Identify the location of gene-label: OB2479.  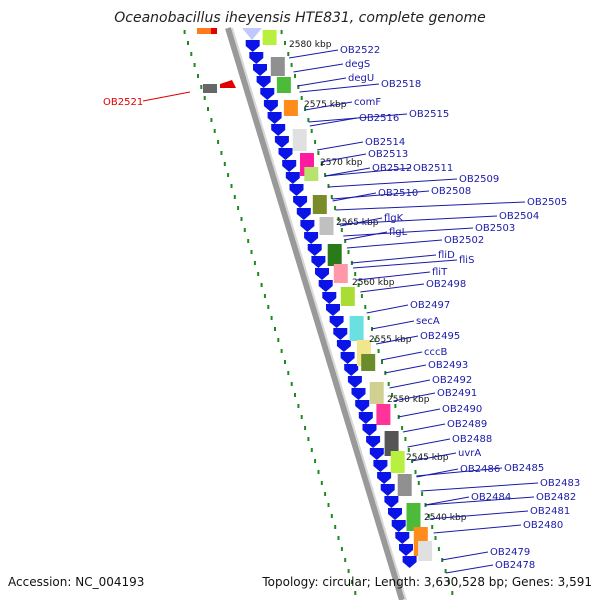
(510, 552).